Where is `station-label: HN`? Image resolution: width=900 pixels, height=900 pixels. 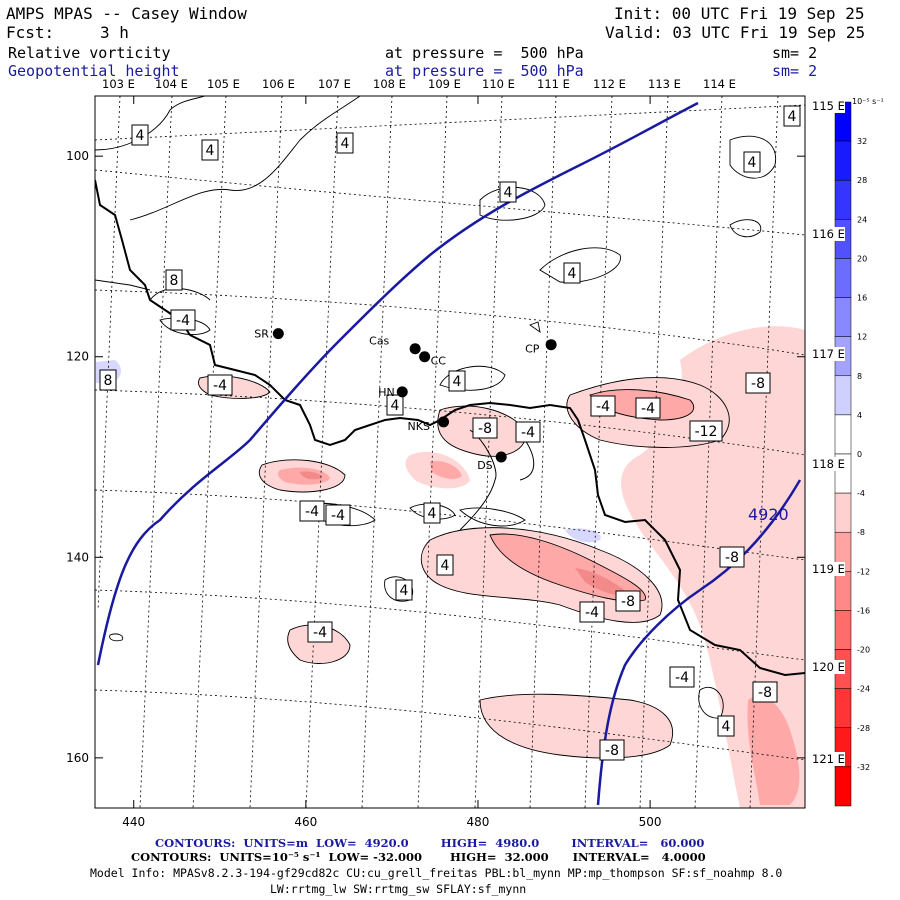 station-label: HN is located at coordinates (386, 392).